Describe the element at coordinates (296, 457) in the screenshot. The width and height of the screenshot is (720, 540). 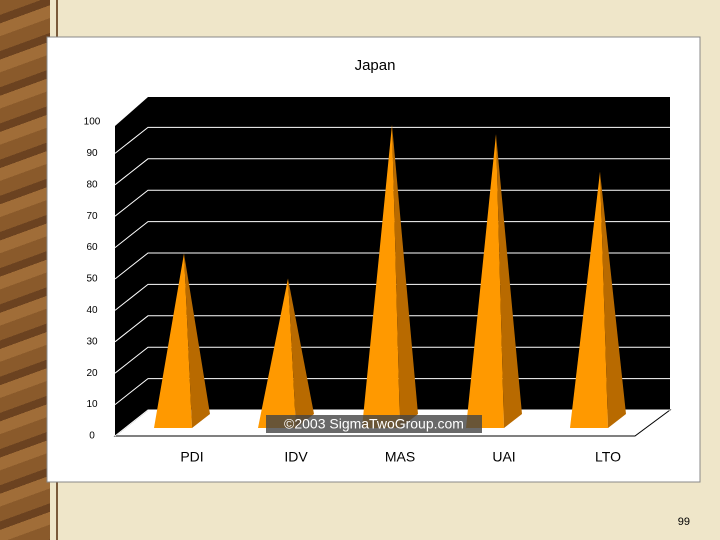
I see `x-tick-label: IDV` at that location.